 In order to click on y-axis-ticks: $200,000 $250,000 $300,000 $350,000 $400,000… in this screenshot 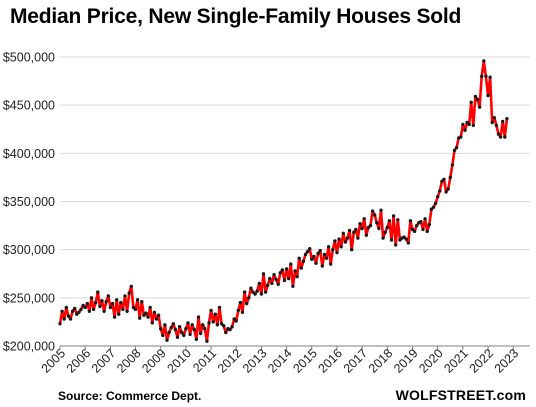, I will do `click(29, 202)`.